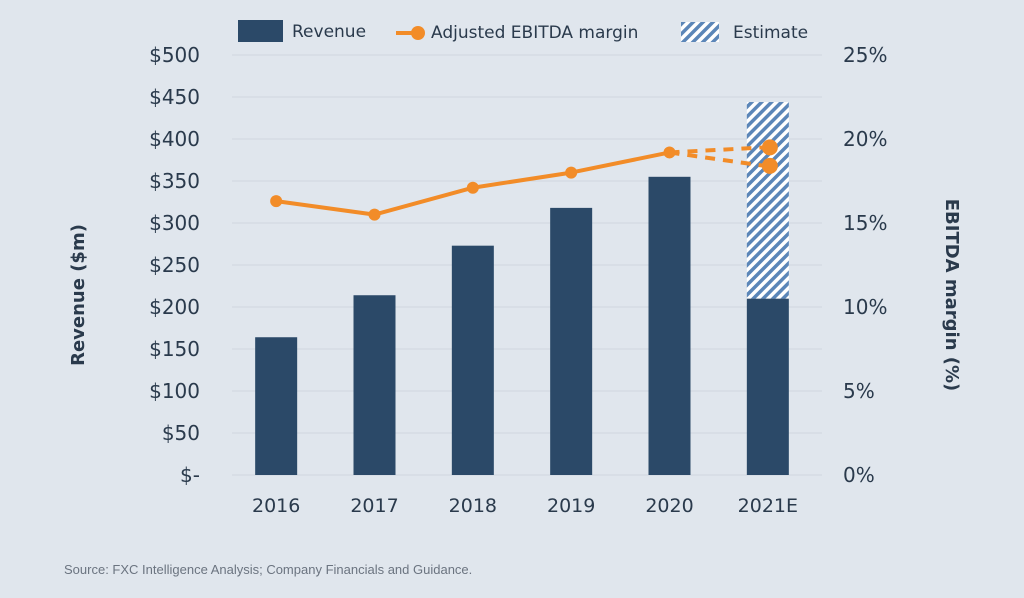  Describe the element at coordinates (174, 223) in the screenshot. I see `y-tick-label: $300` at that location.